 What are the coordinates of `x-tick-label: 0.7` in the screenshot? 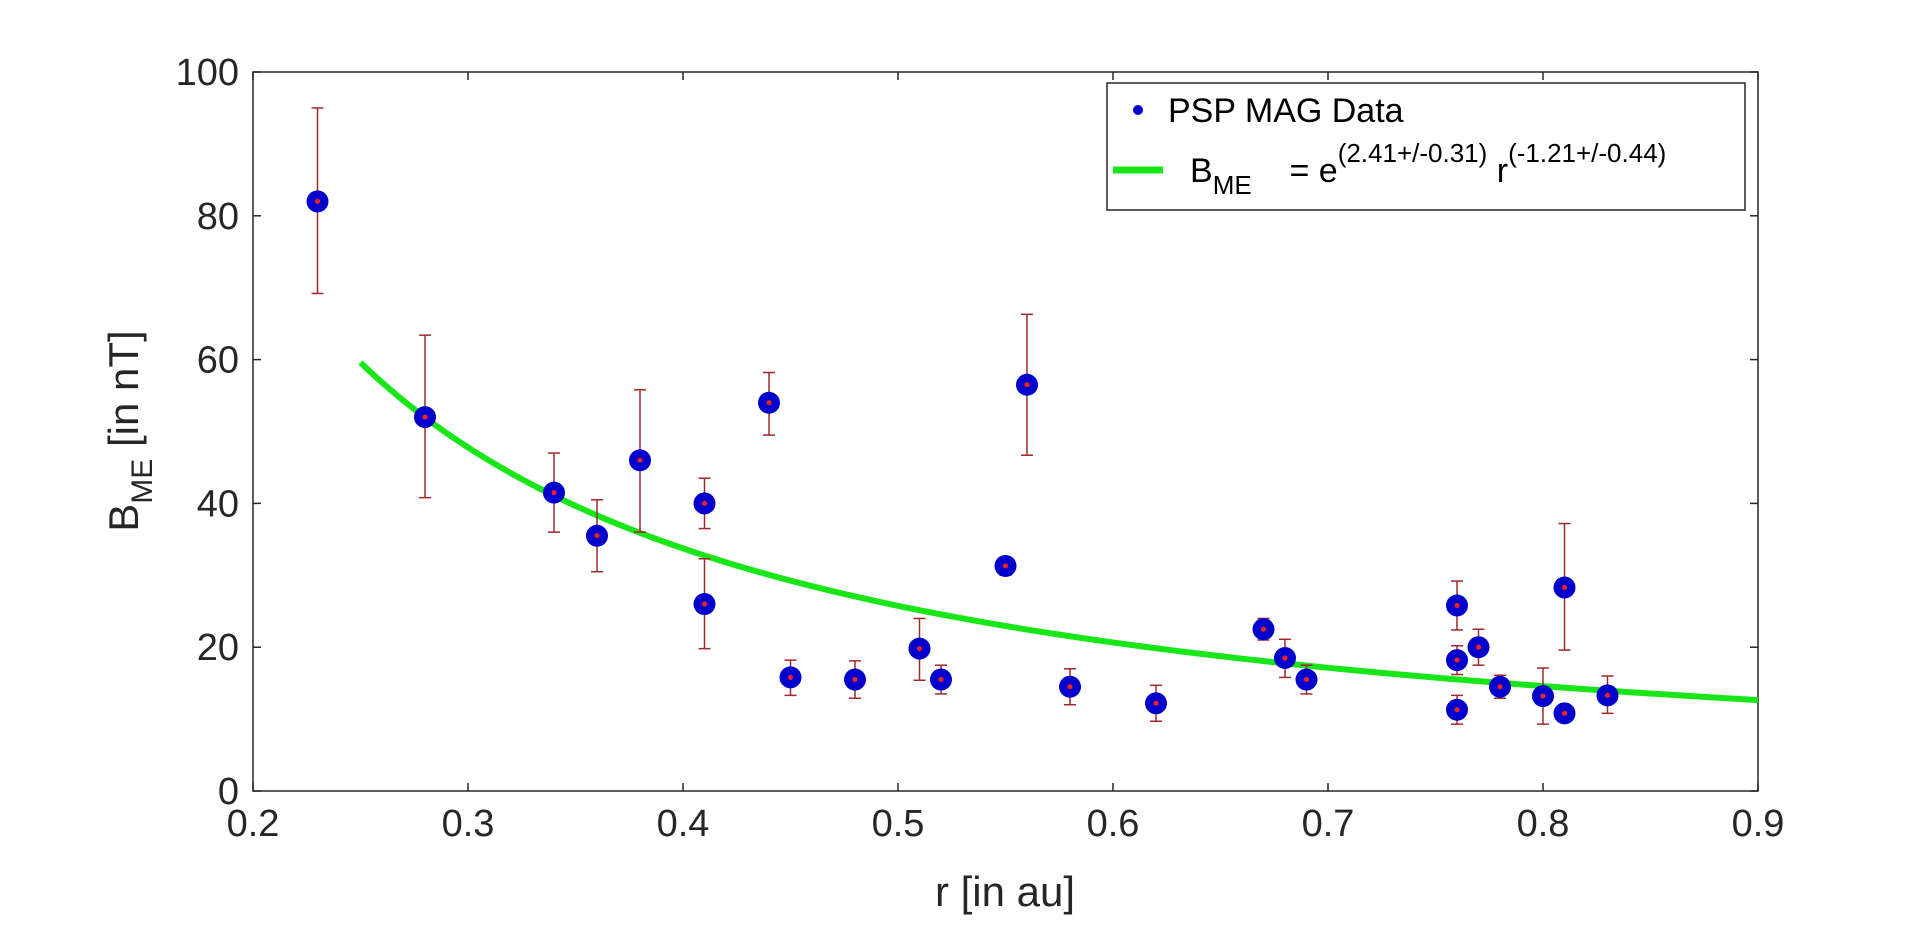 It's located at (1328, 824).